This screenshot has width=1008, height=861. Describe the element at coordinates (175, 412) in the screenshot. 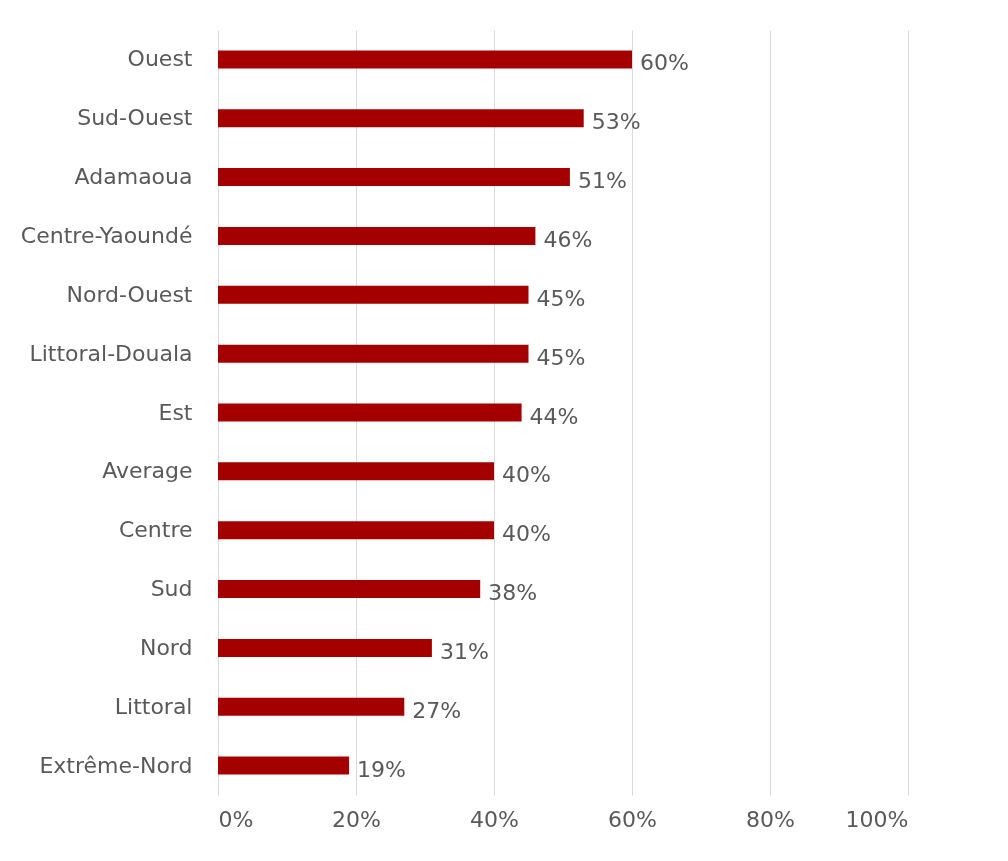

I see `y-tick-label: Est` at that location.